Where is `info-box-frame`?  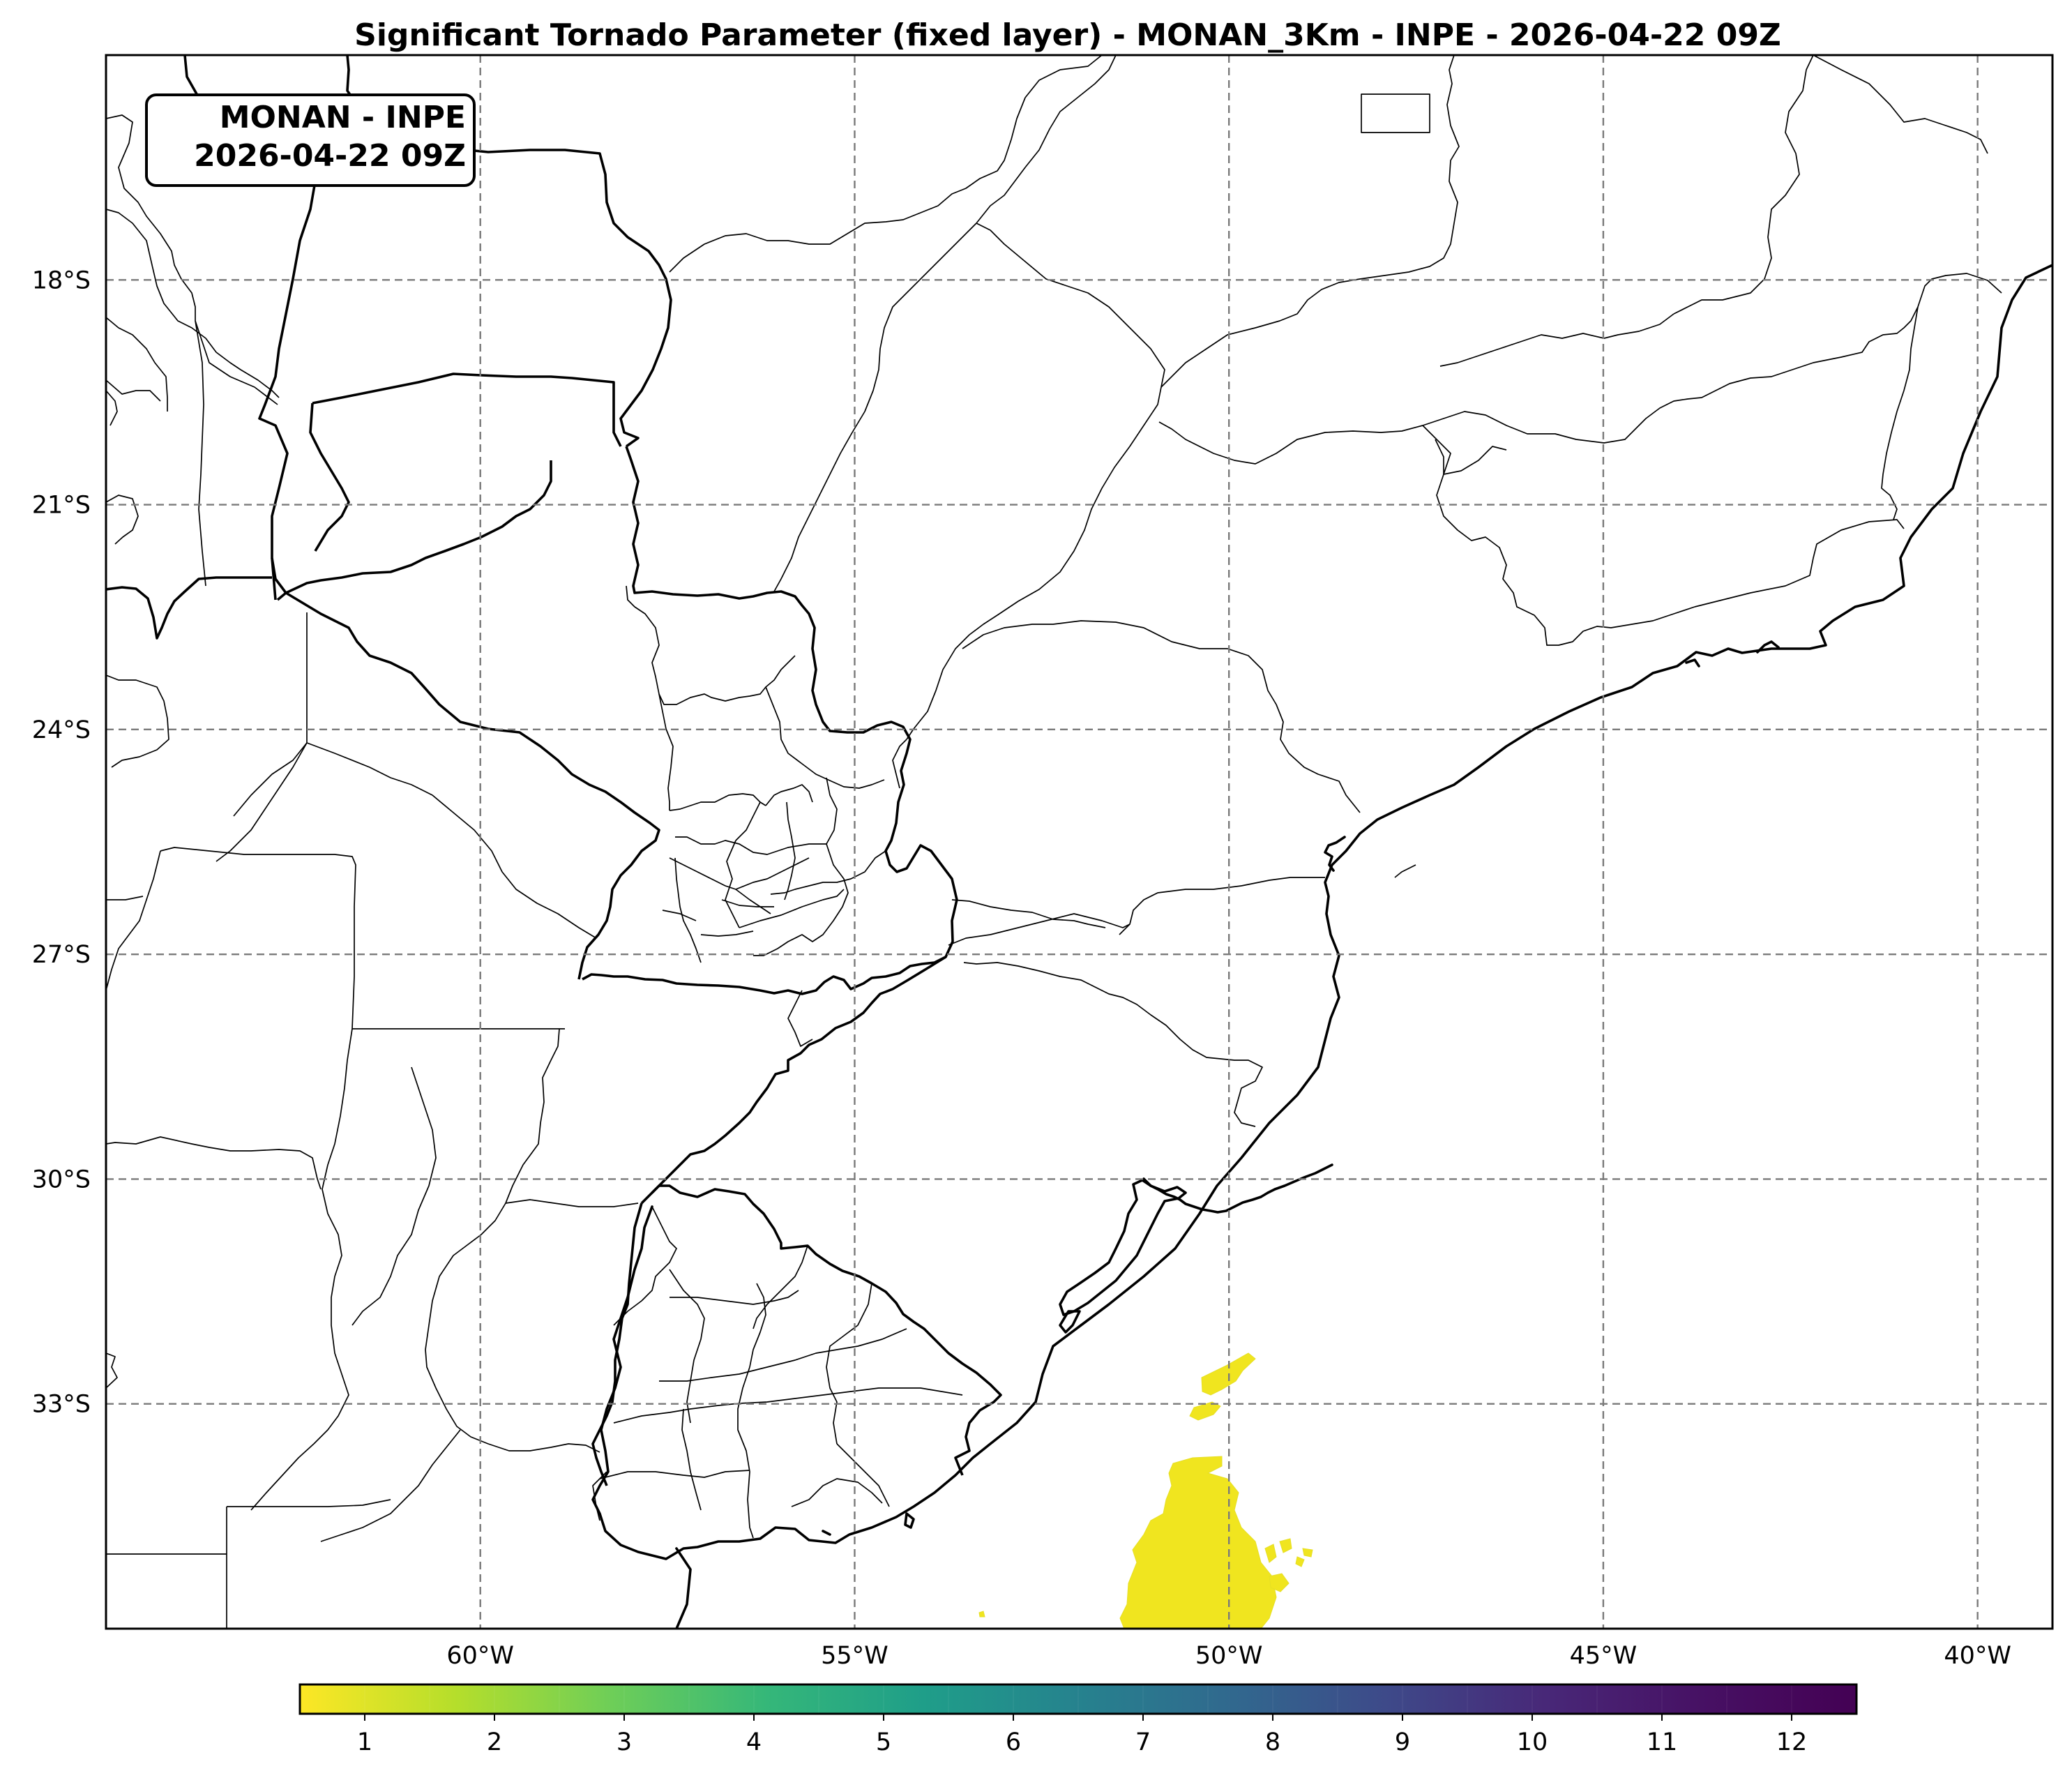 info-box-frame is located at coordinates (311, 140).